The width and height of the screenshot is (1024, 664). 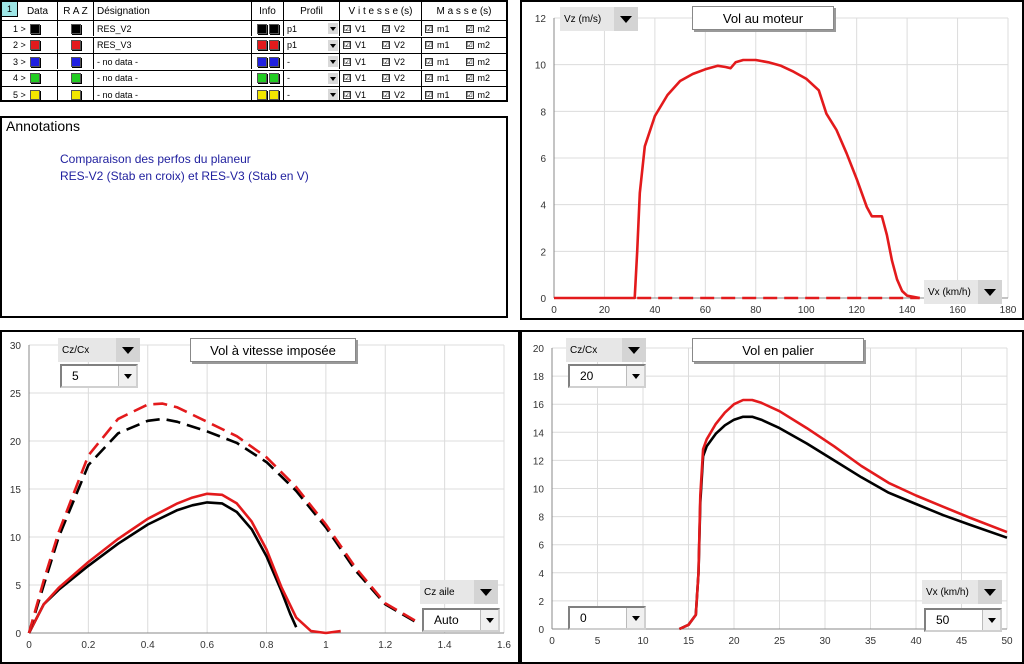 I want to click on x-tick-label: 50, so click(x=1007, y=641).